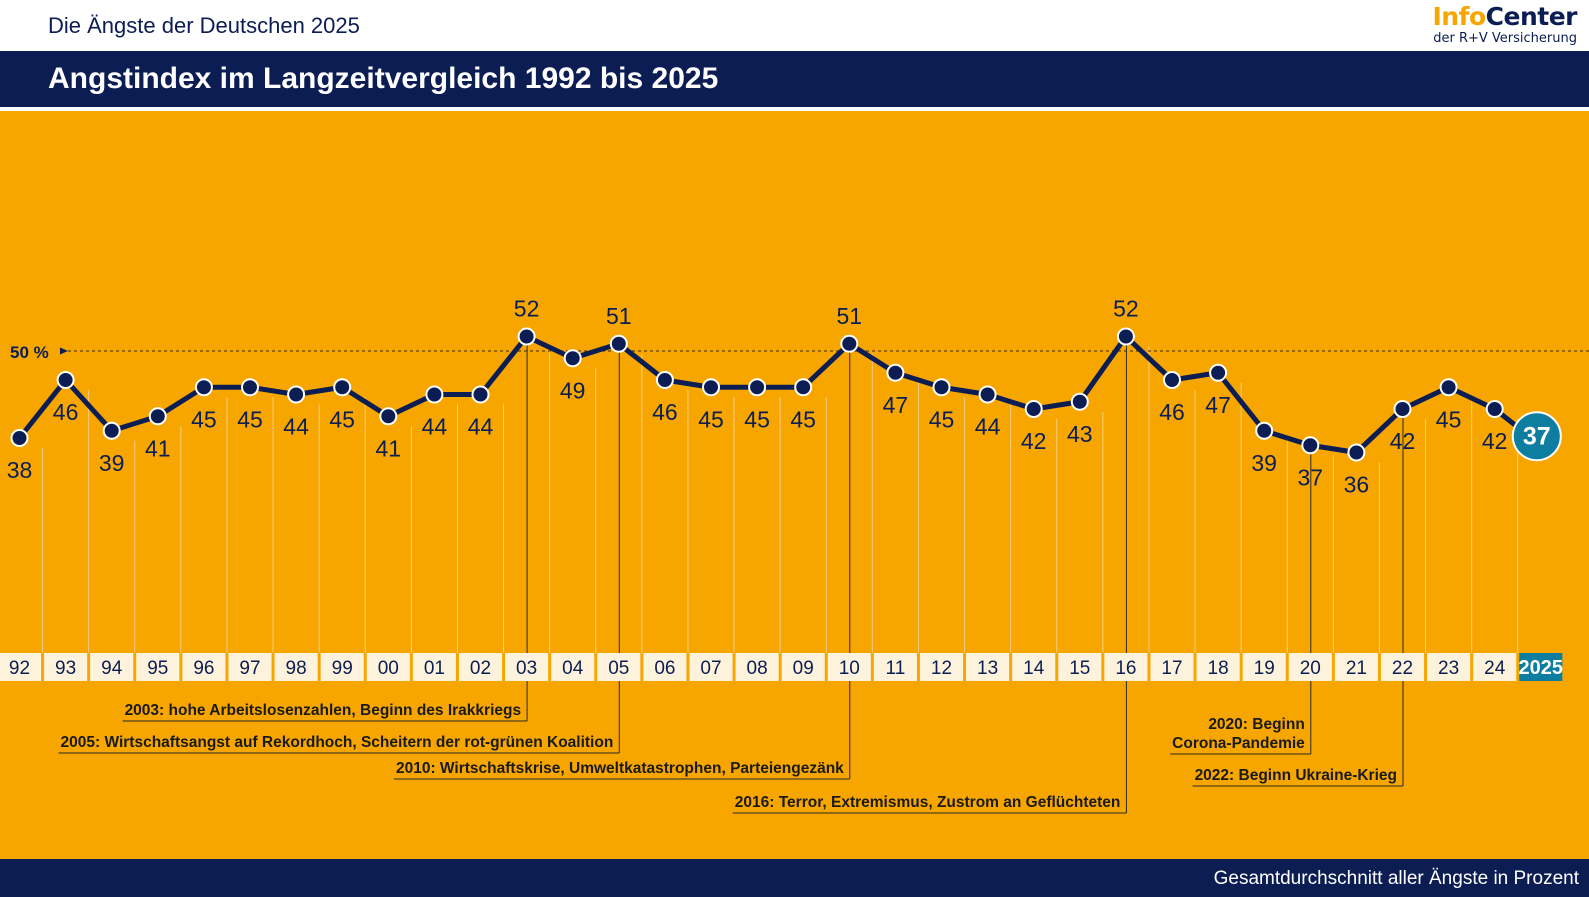 The height and width of the screenshot is (897, 1589). I want to click on x-tick-label: 92, so click(19, 668).